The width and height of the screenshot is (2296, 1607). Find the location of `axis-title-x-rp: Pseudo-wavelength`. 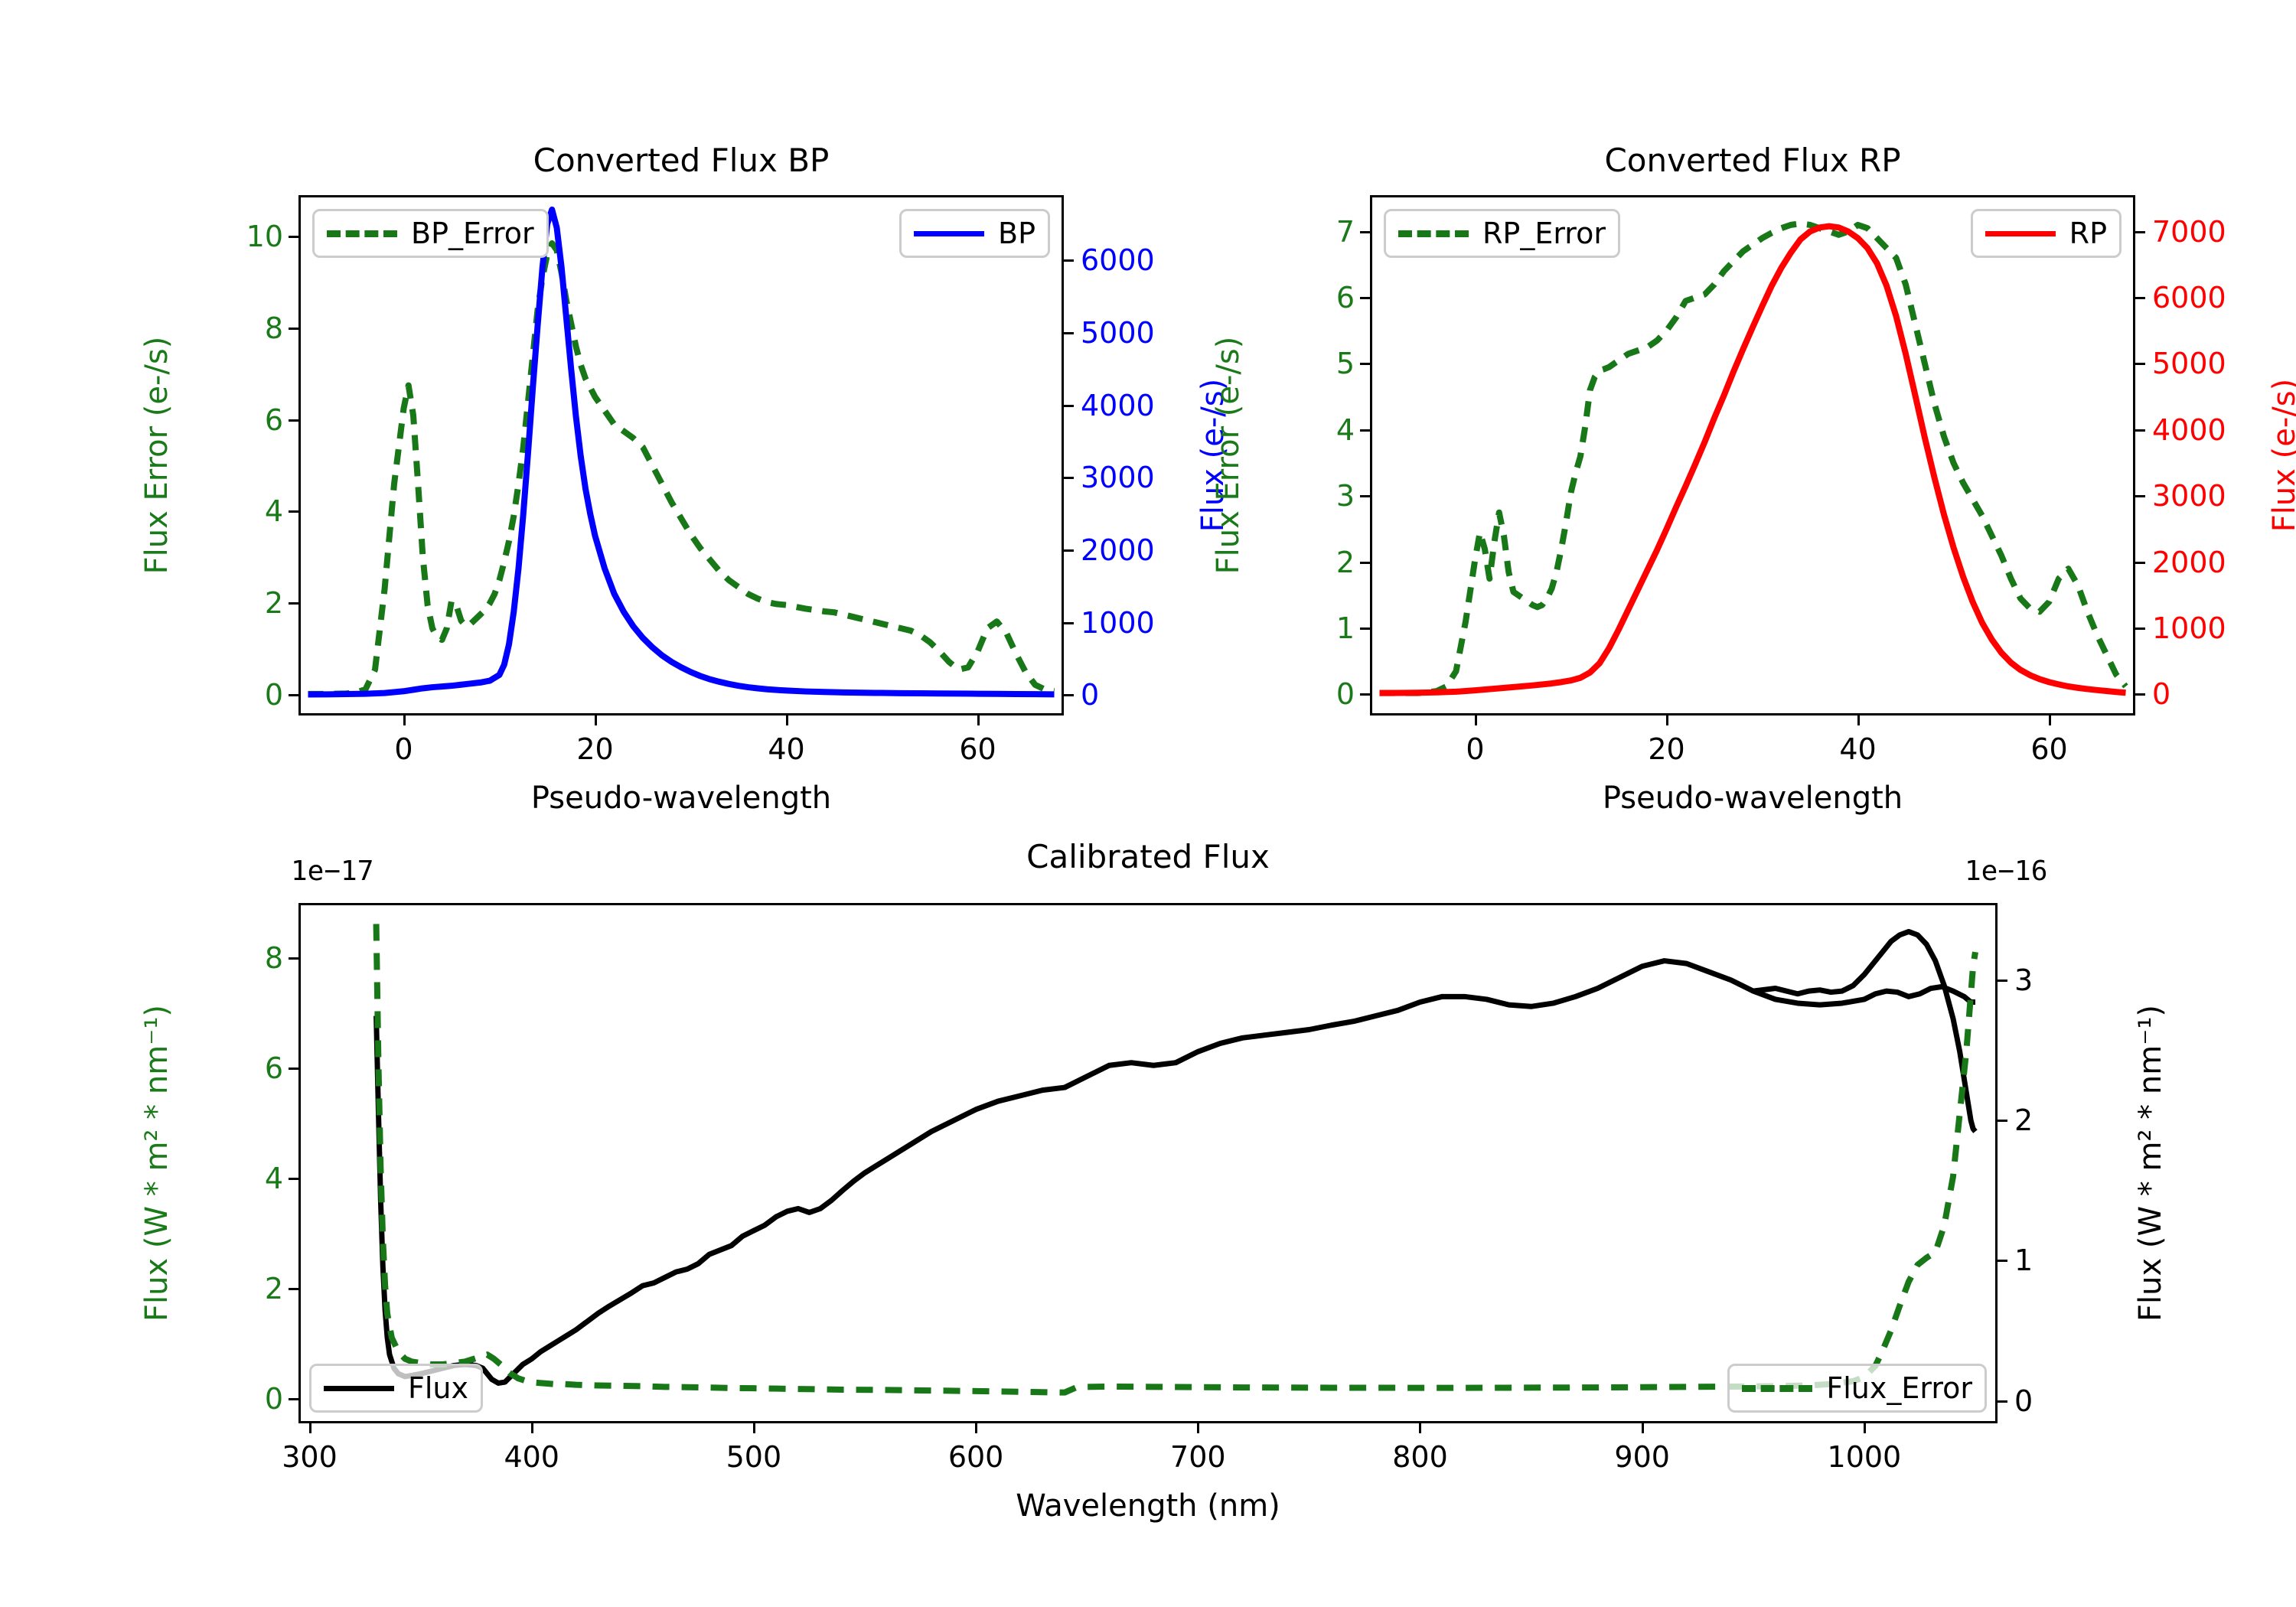

axis-title-x-rp: Pseudo-wavelength is located at coordinates (1752, 799).